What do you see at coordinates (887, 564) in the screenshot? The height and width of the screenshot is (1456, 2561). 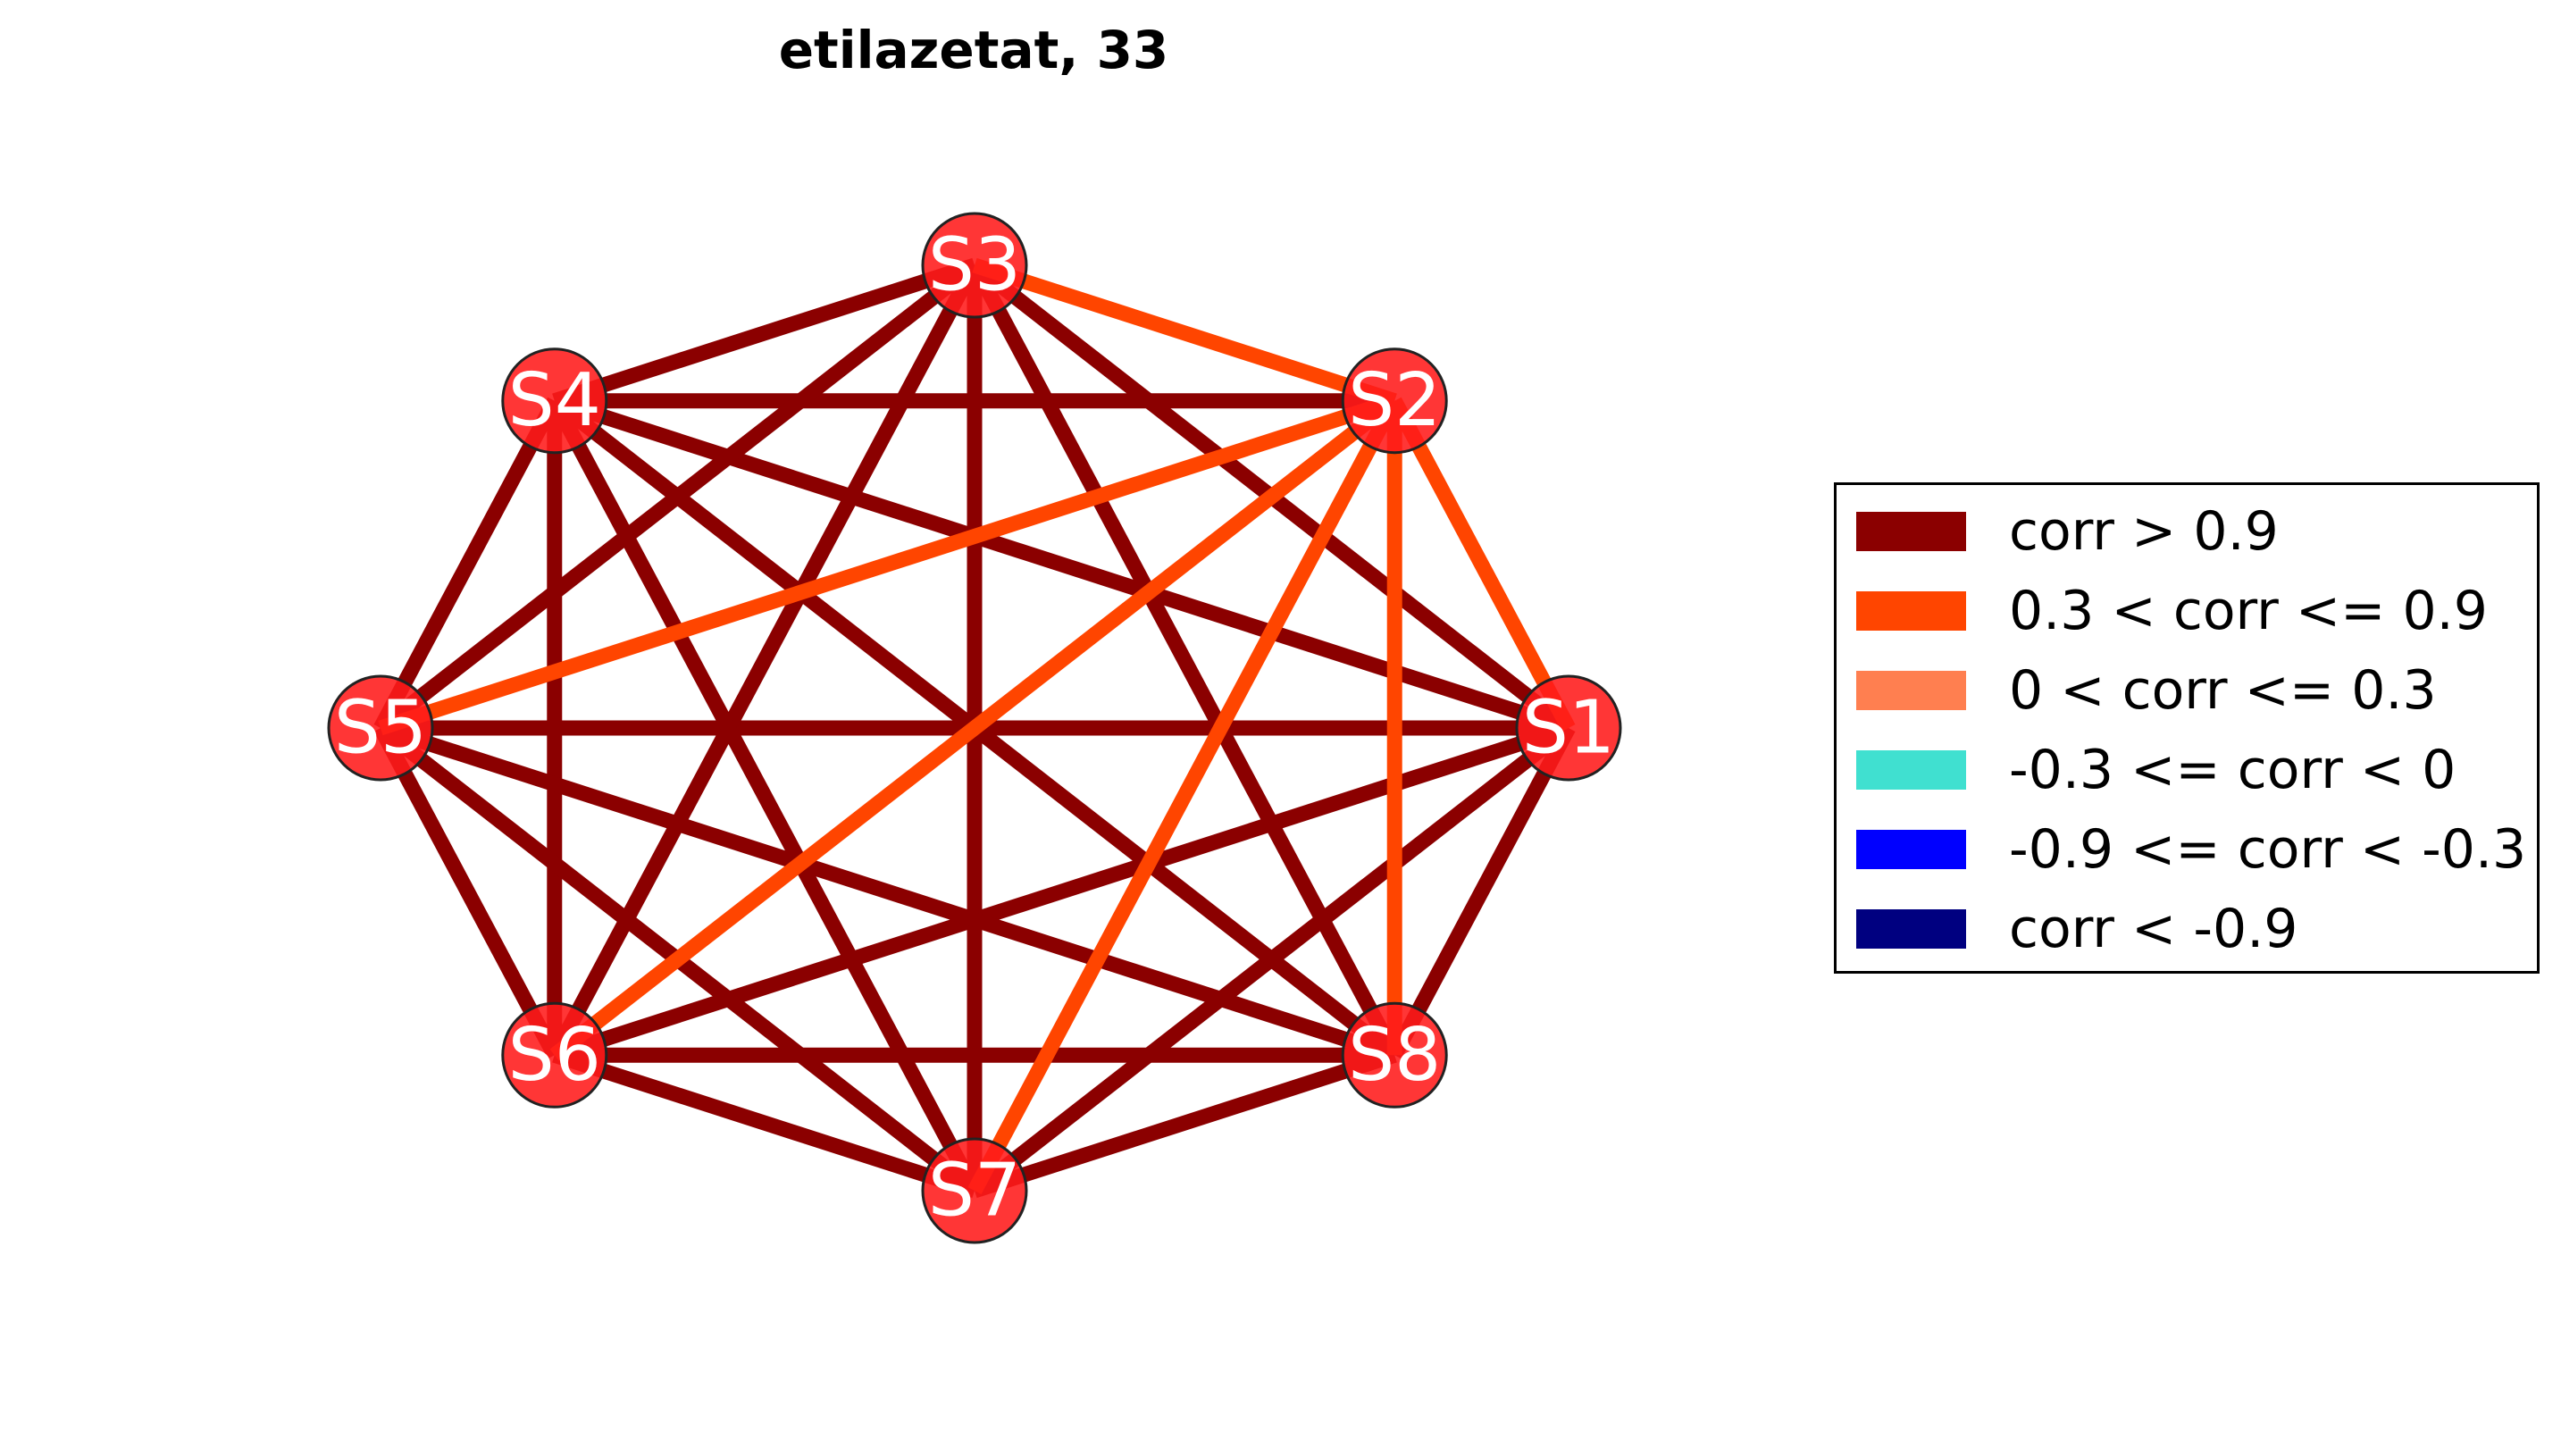 I see `edge-s2-s5` at bounding box center [887, 564].